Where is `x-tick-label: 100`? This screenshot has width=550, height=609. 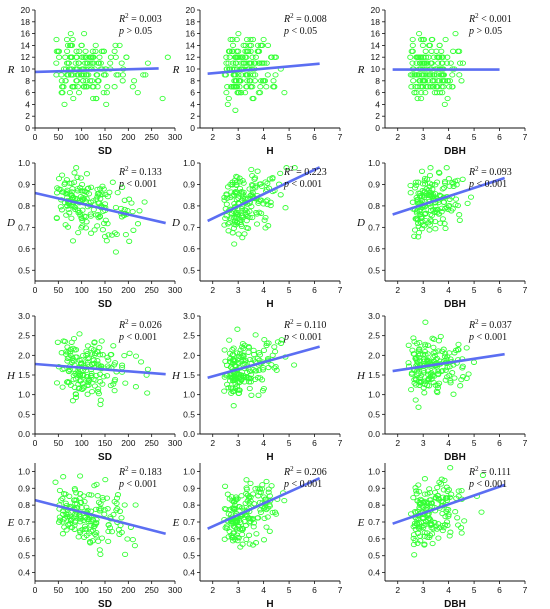 x-tick-label: 100 is located at coordinates (82, 590).